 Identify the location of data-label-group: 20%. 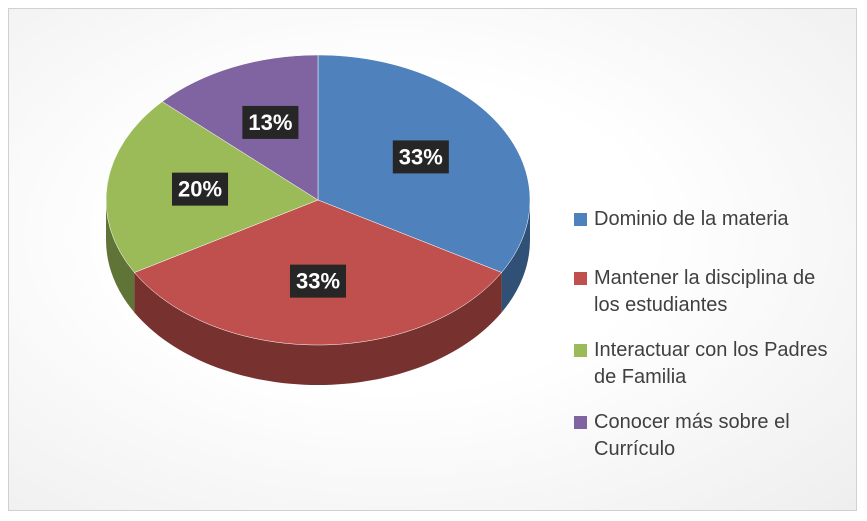
(200, 189).